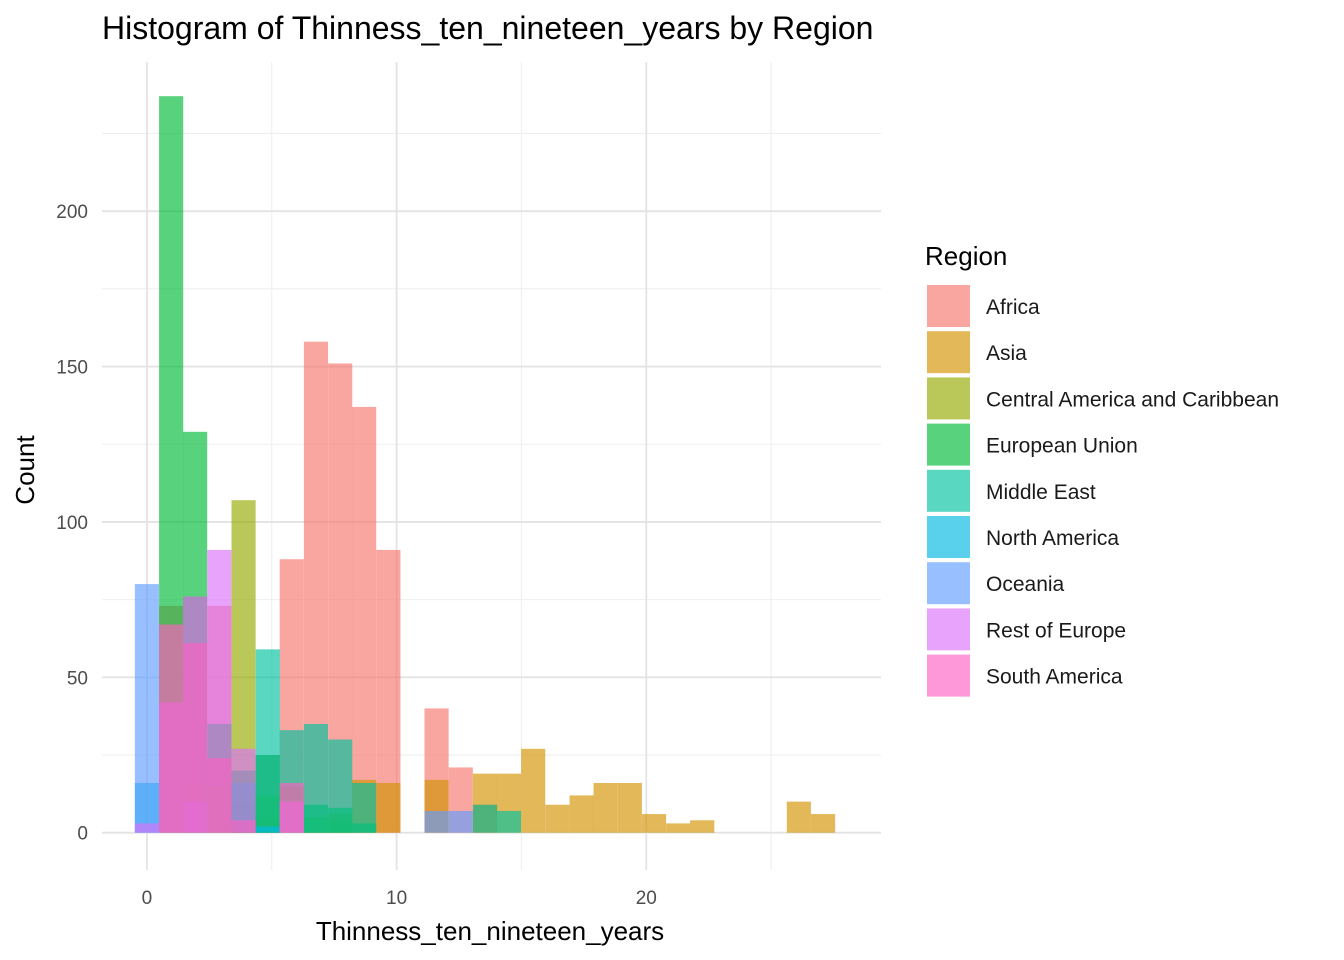 The width and height of the screenshot is (1344, 960). What do you see at coordinates (646, 898) in the screenshot?
I see `x-tick-label: 20` at bounding box center [646, 898].